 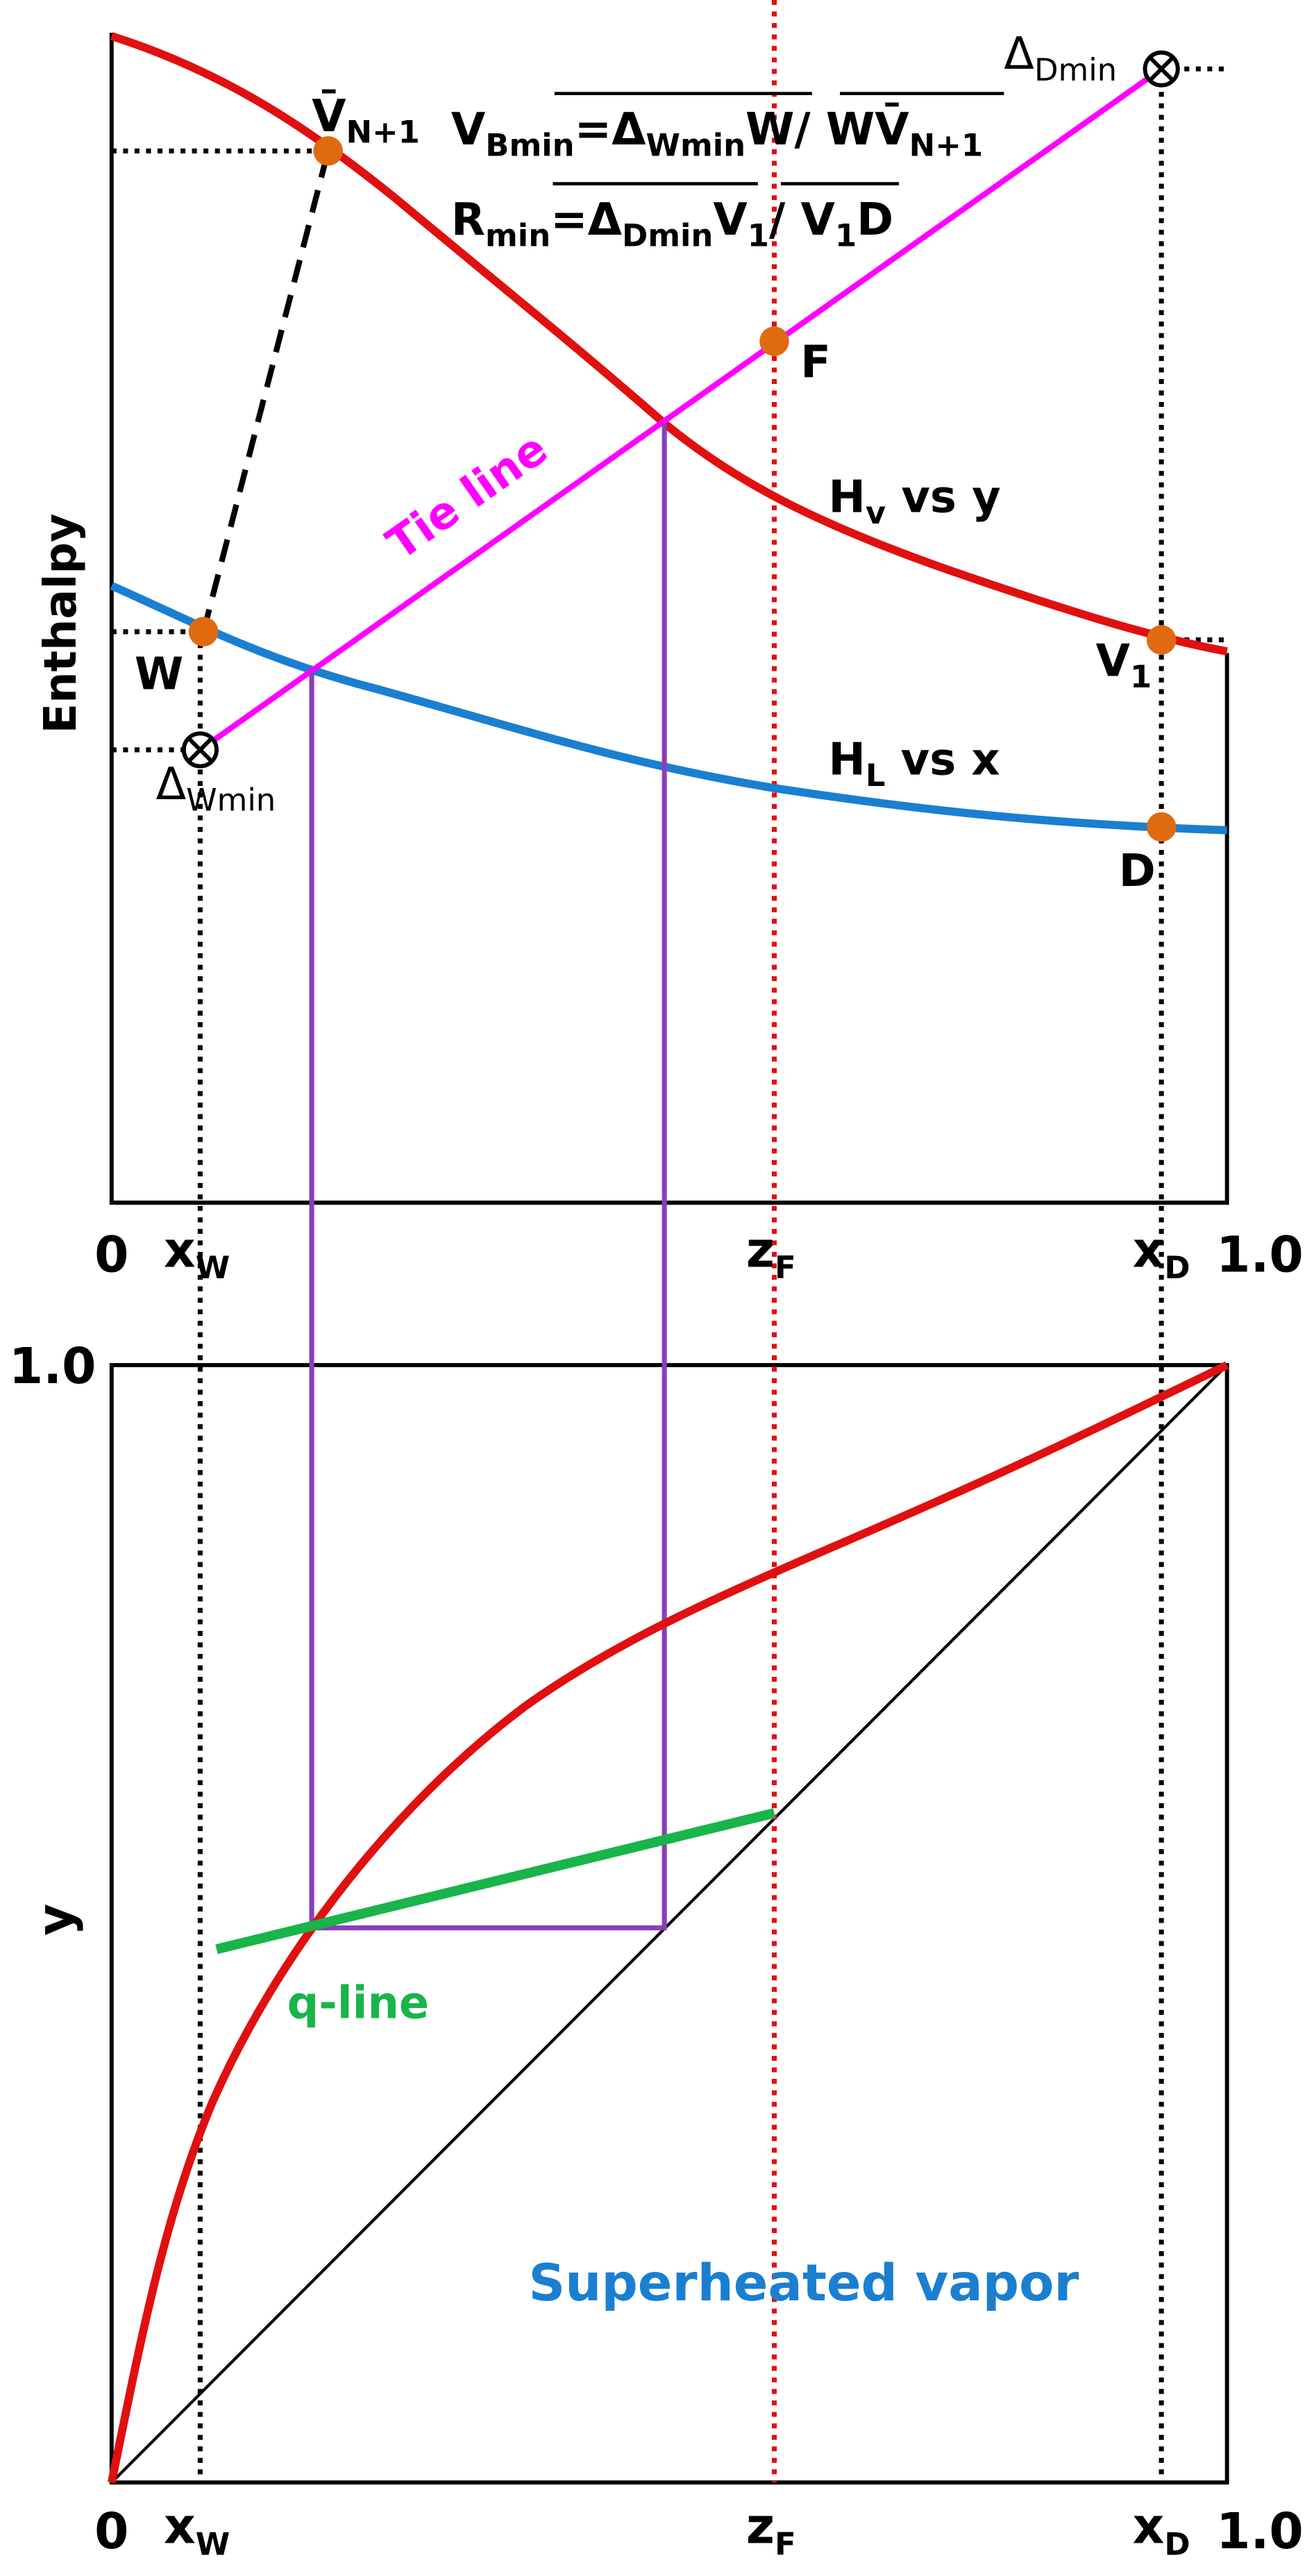 What do you see at coordinates (529, 144) in the screenshot?
I see `text-part: Bmin` at bounding box center [529, 144].